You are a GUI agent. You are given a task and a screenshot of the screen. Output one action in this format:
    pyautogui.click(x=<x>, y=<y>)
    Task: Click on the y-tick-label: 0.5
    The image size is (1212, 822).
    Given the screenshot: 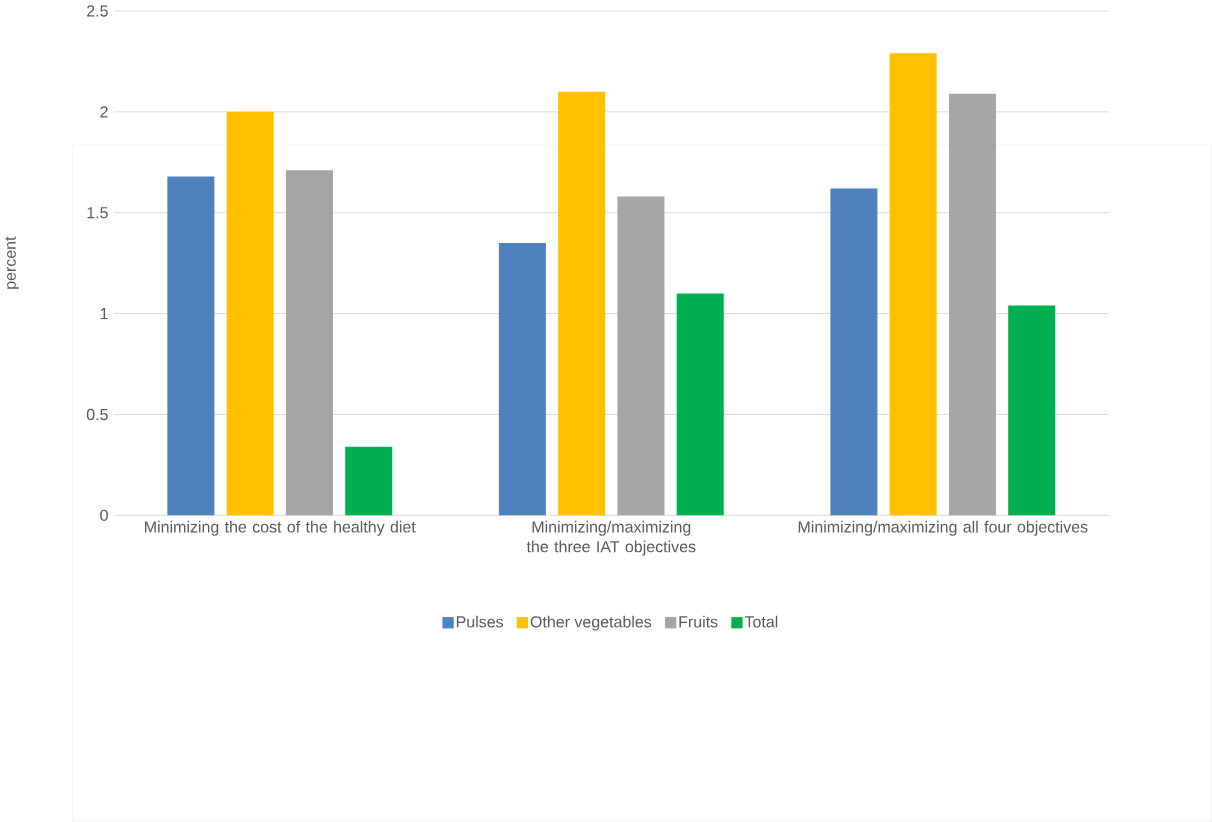 What is the action you would take?
    pyautogui.click(x=97, y=414)
    